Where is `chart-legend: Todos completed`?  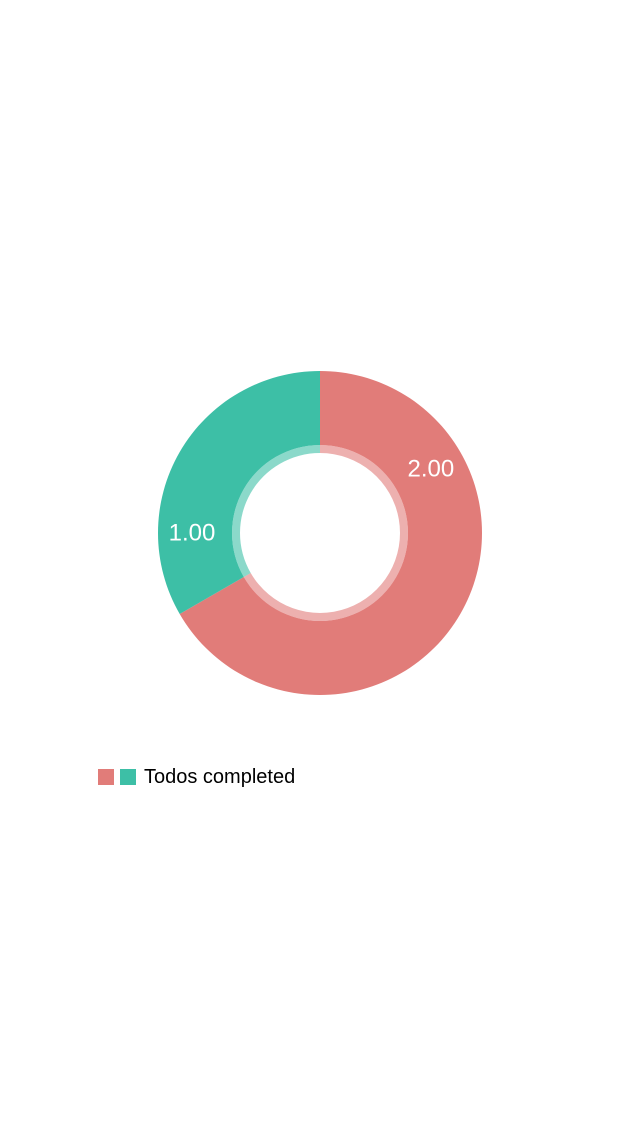 chart-legend: Todos completed is located at coordinates (197, 776).